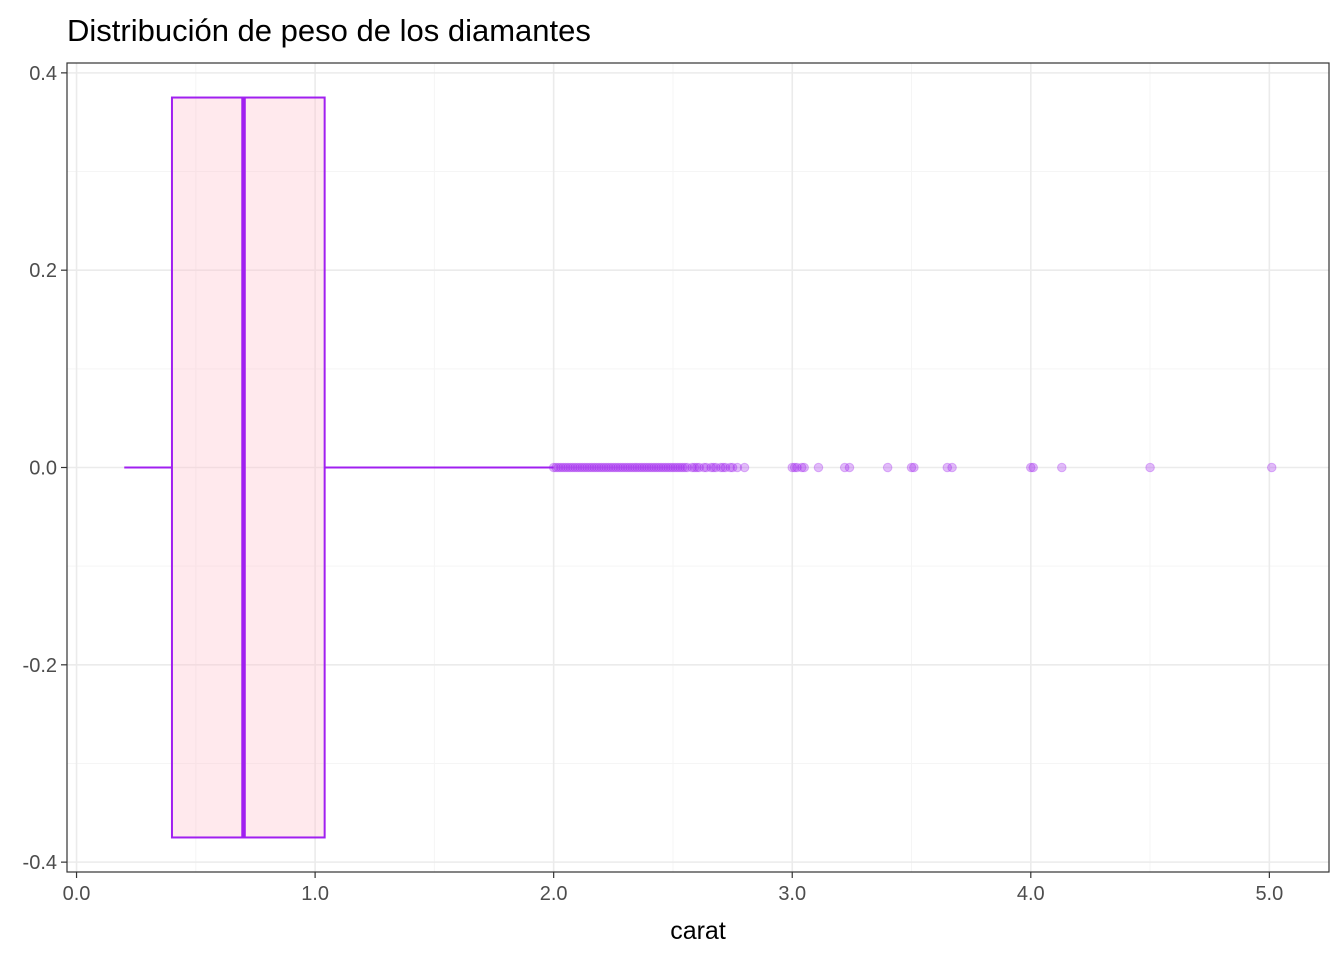 The image size is (1344, 960). Describe the element at coordinates (554, 894) in the screenshot. I see `x-tick-label: 2.0` at that location.